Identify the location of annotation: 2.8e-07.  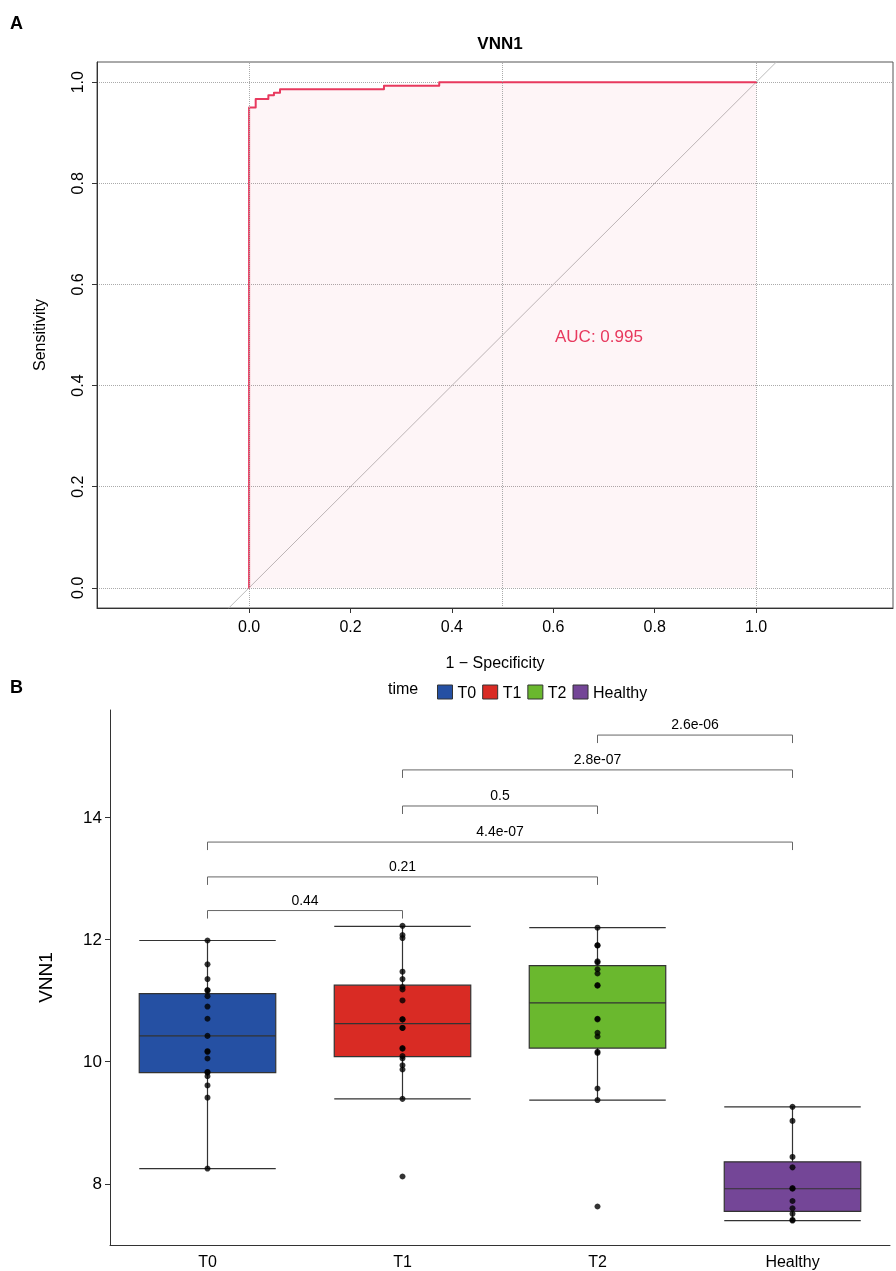
(597, 758).